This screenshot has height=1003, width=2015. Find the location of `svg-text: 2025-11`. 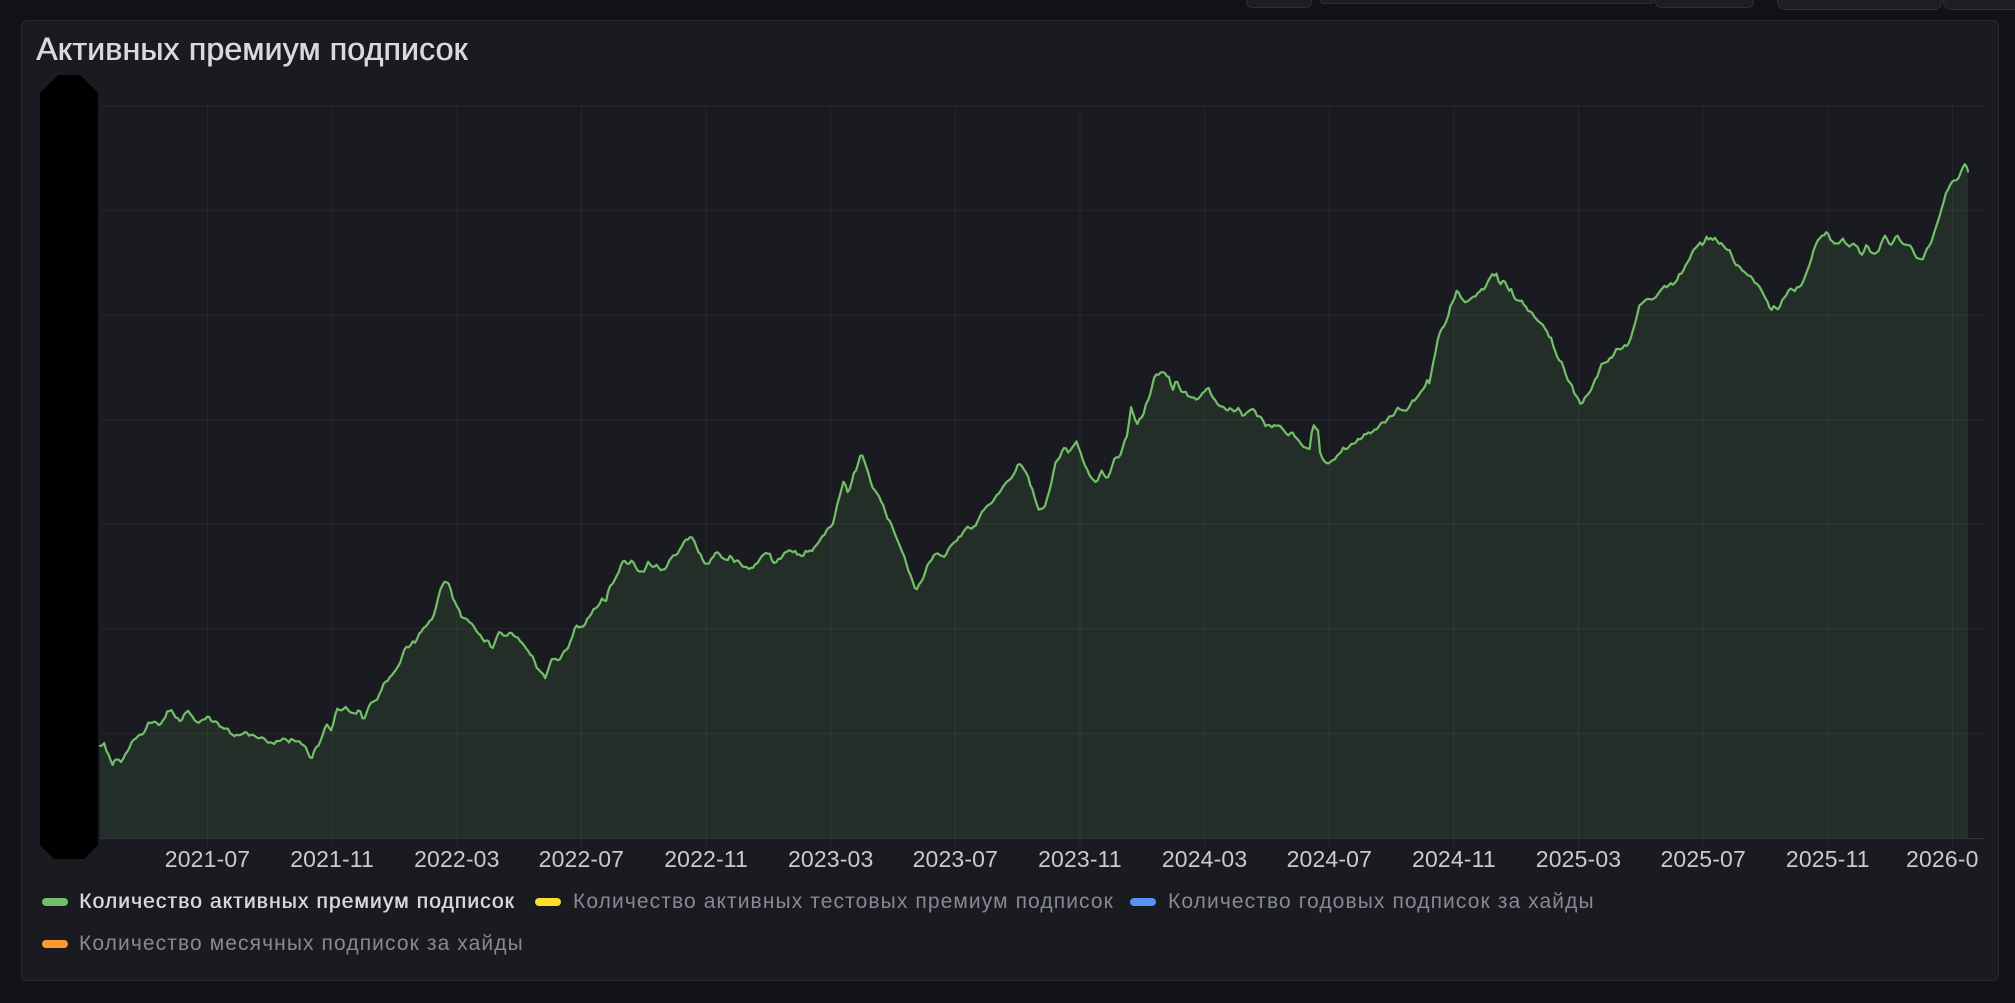

svg-text: 2025-11 is located at coordinates (1828, 859).